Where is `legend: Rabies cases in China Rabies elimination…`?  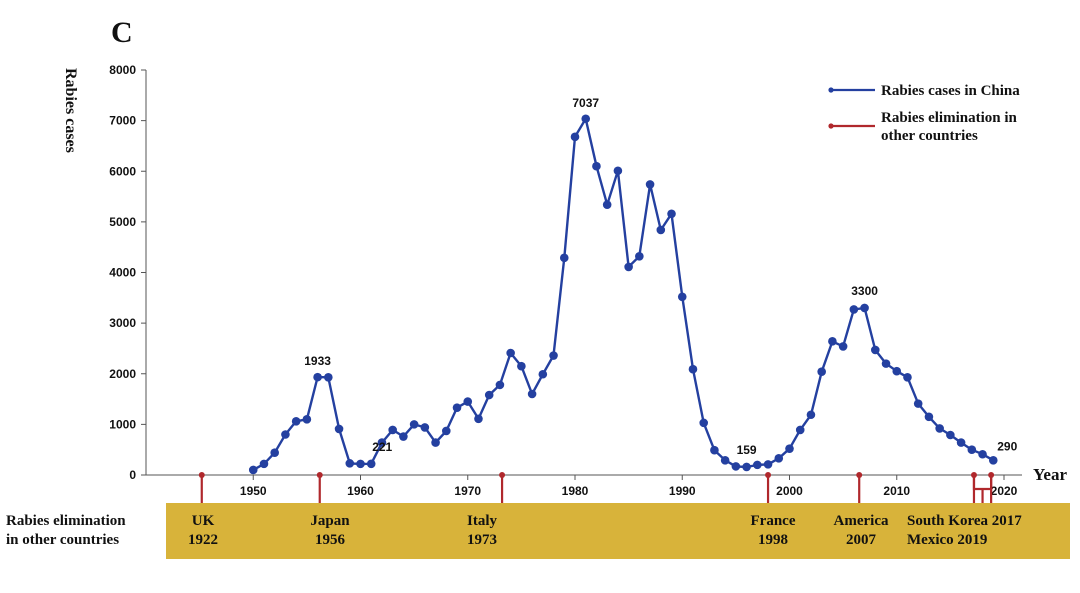 legend: Rabies cases in China Rabies elimination… is located at coordinates (924, 113).